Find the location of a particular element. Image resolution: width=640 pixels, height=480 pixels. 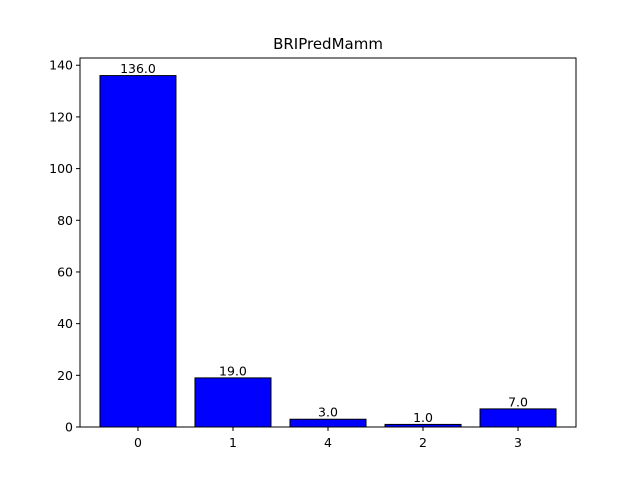

x-tick-label: 1 is located at coordinates (233, 442).